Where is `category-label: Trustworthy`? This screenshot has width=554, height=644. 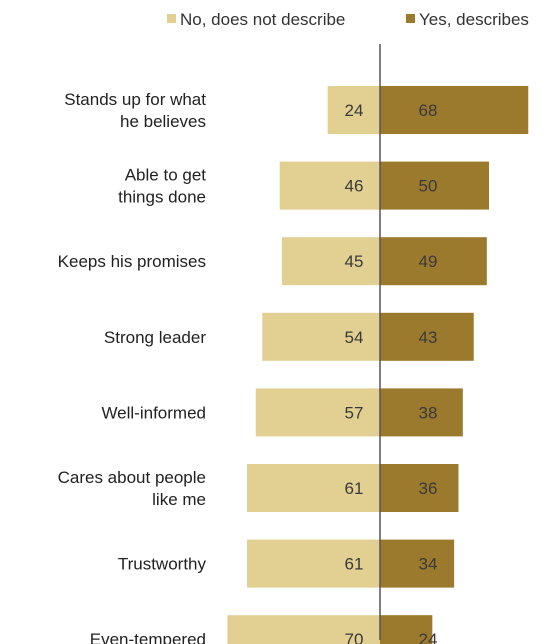 category-label: Trustworthy is located at coordinates (162, 564).